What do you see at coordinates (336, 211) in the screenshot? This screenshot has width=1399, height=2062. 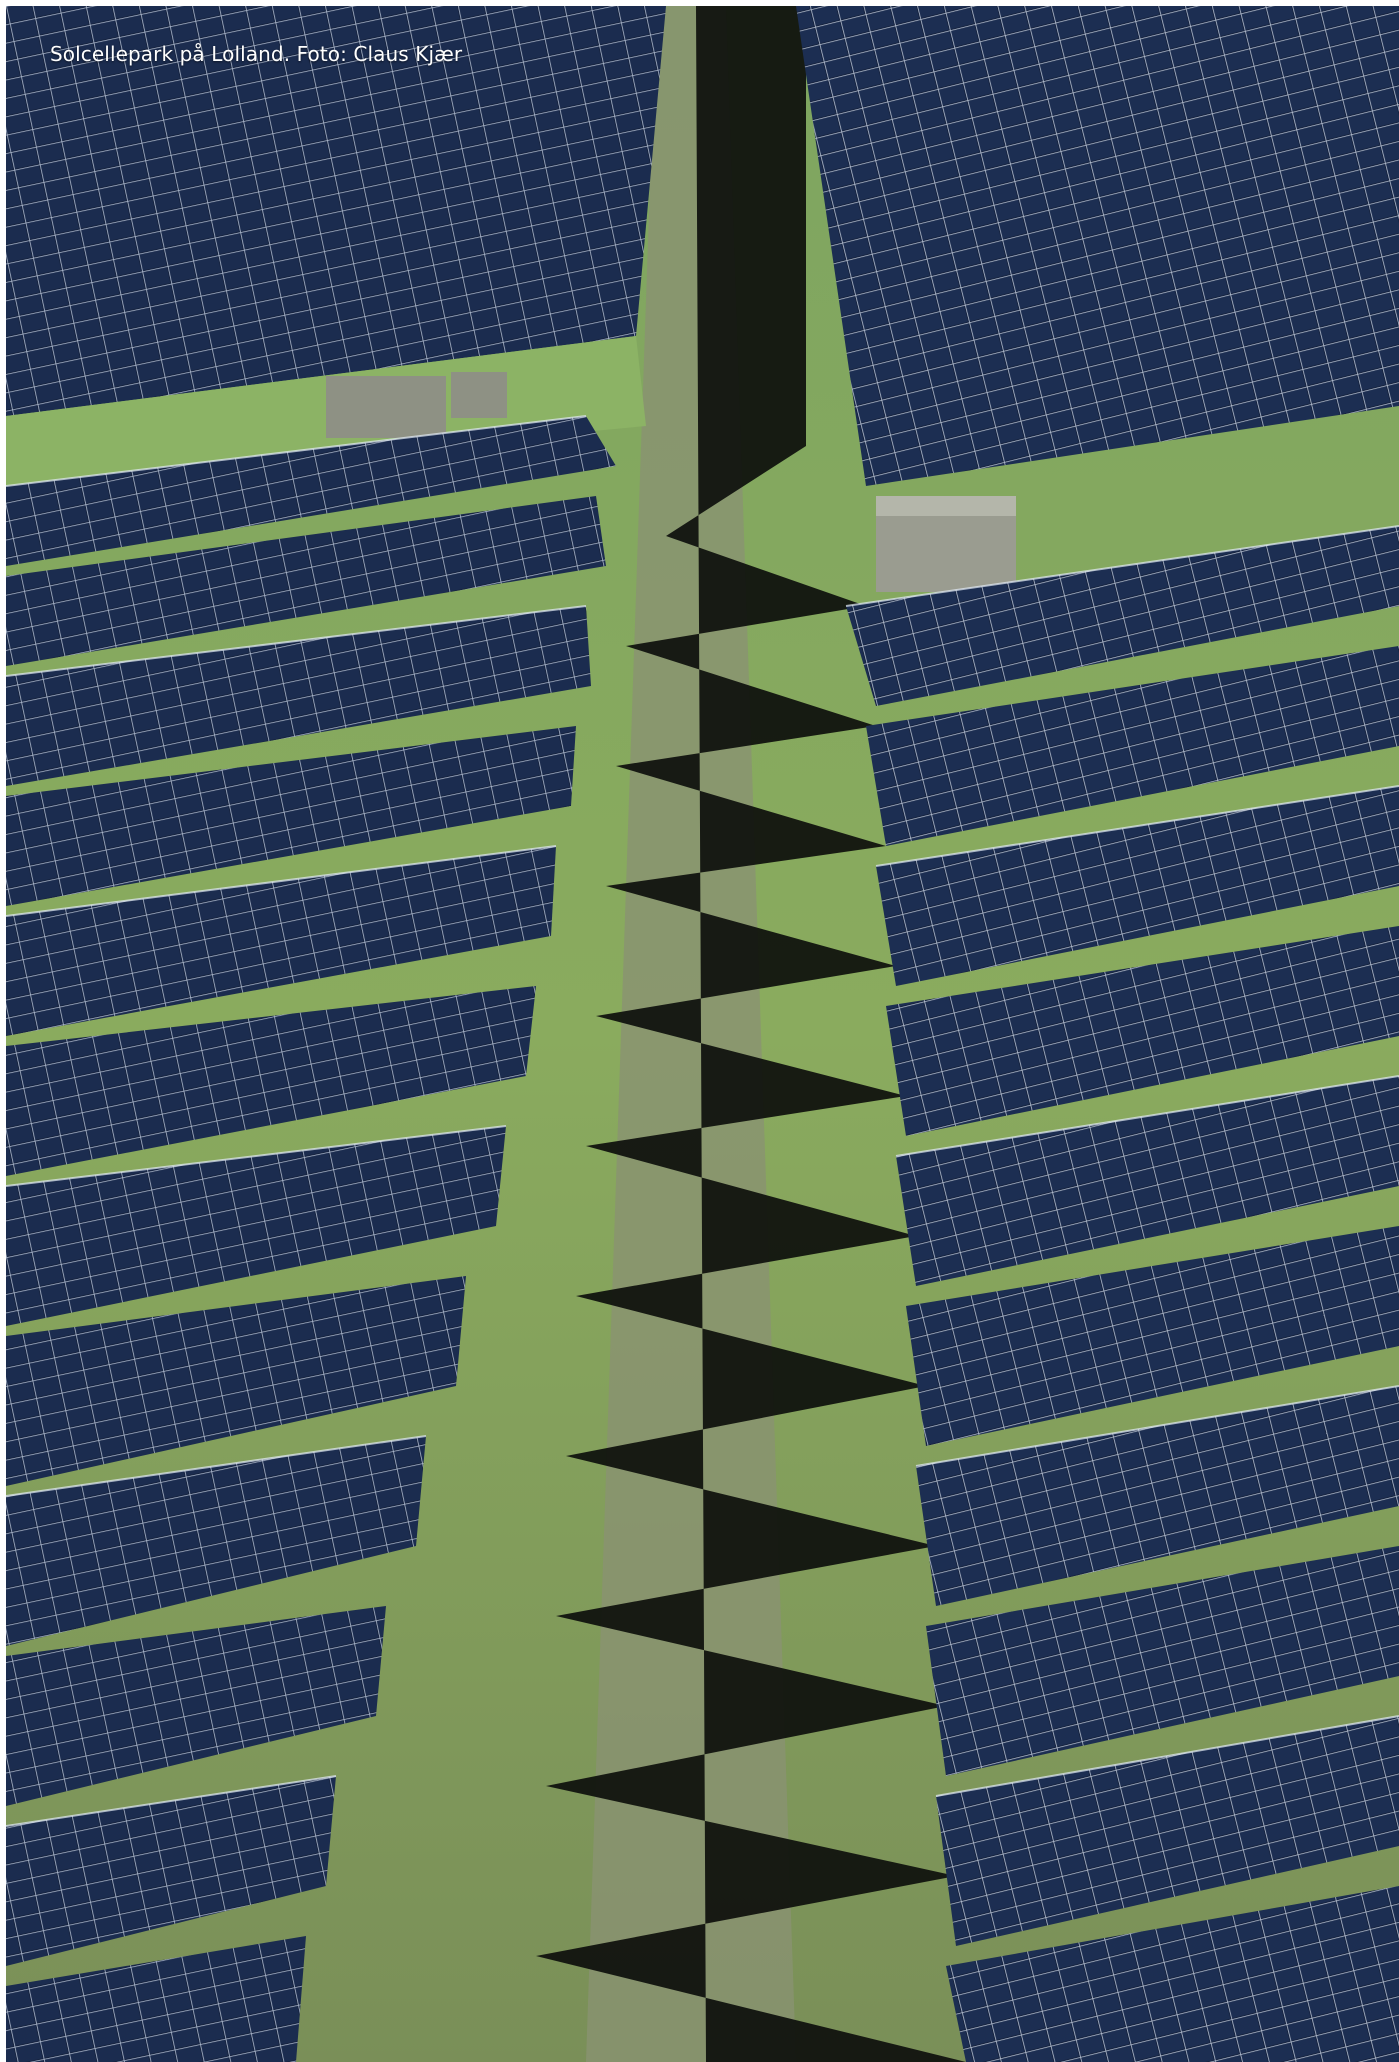 I see `panel-array-top-left` at bounding box center [336, 211].